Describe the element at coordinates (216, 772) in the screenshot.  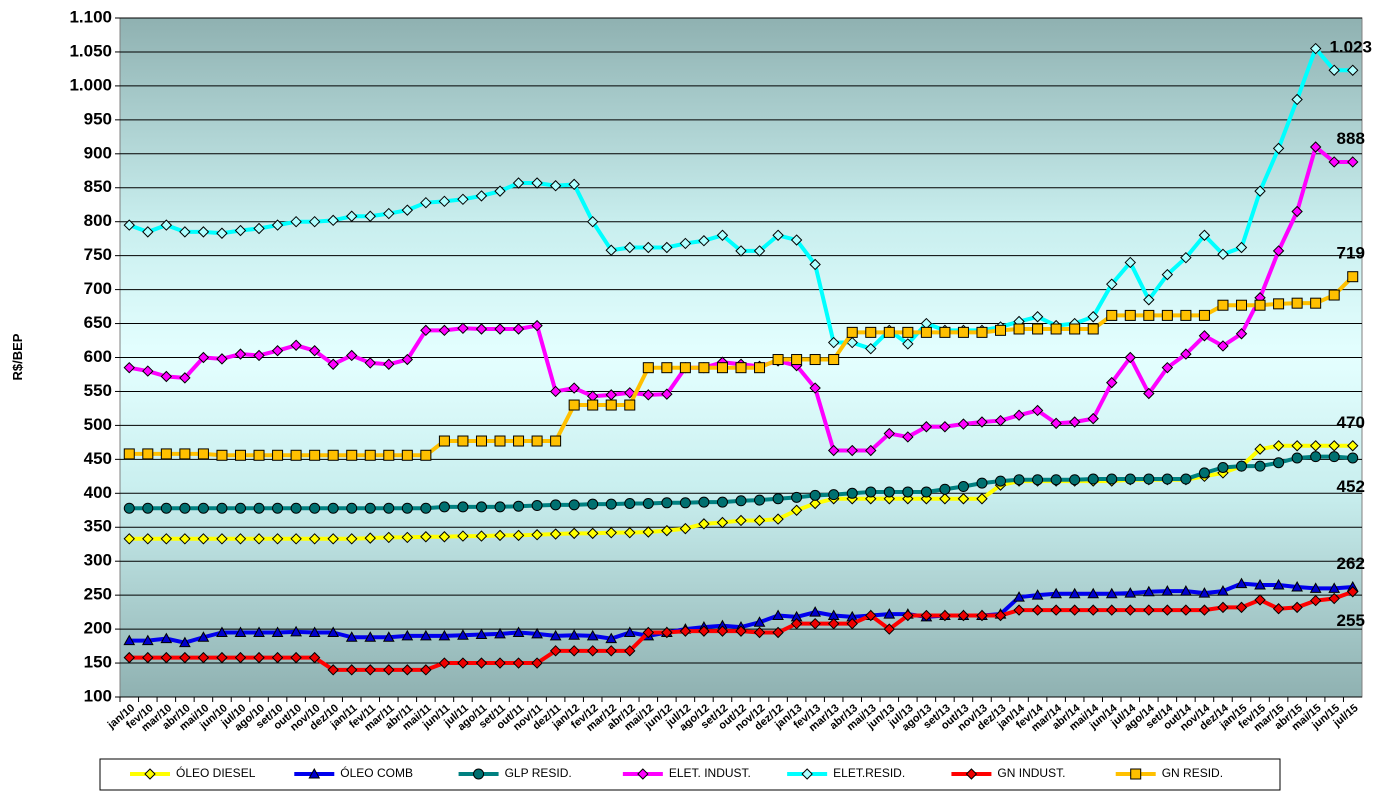
I see `legend-label: ÓLEO DIESEL` at that location.